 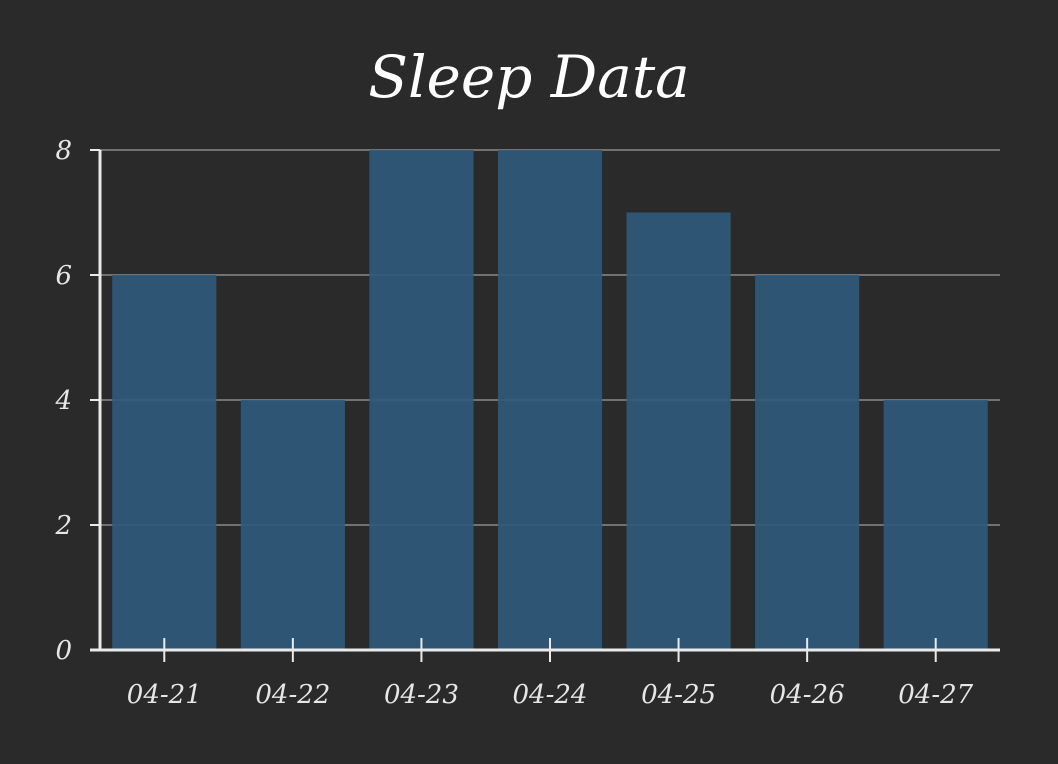 I want to click on x-tick-label: 04-26, so click(x=807, y=695).